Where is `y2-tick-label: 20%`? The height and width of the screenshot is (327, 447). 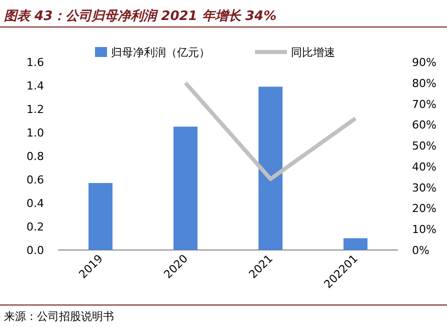 y2-tick-label: 20% is located at coordinates (424, 209).